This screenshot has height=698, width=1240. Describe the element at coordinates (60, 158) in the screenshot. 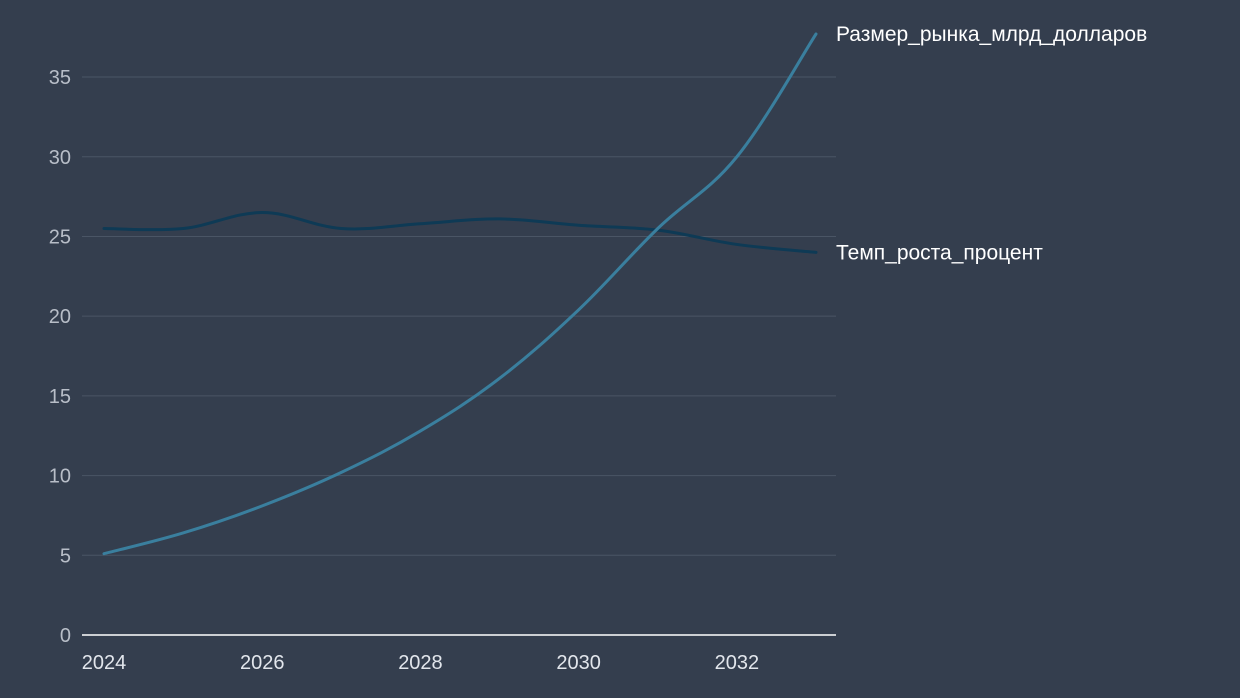

I see `y-tick-label: 30` at that location.